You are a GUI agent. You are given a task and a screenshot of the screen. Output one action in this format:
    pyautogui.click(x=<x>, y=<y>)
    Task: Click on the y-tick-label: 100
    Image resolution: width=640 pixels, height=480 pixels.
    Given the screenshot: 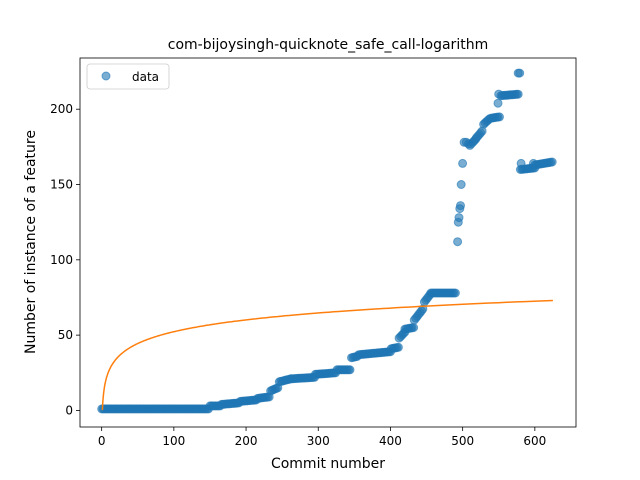 What is the action you would take?
    pyautogui.click(x=61, y=260)
    